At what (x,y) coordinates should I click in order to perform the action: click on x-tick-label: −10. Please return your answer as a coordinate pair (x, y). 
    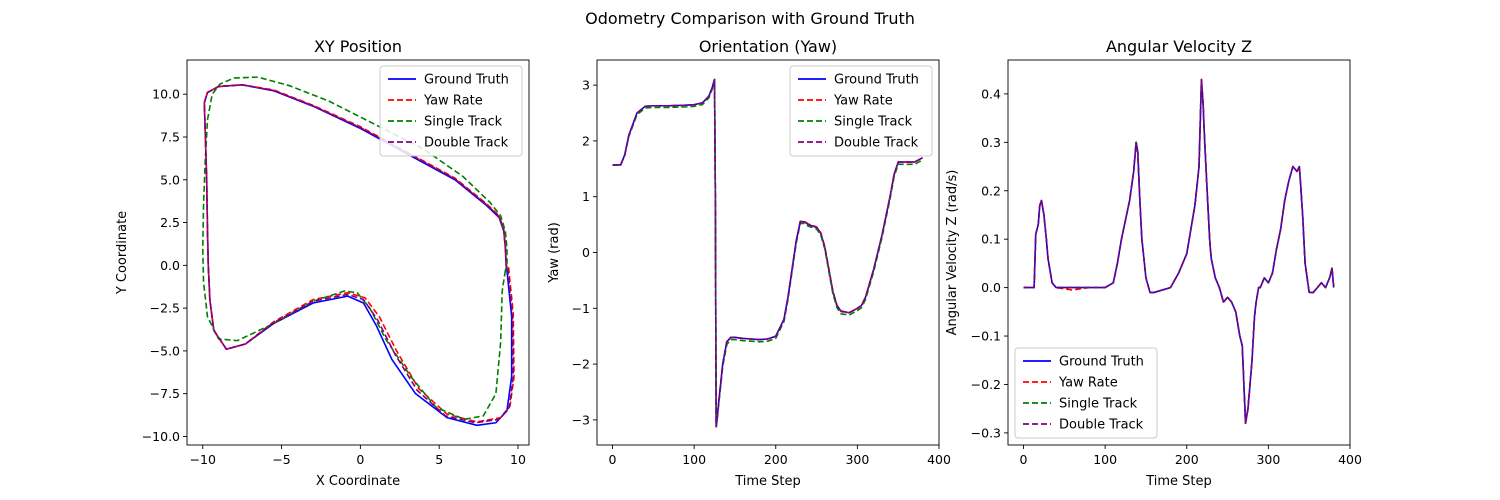
    Looking at the image, I should click on (203, 459).